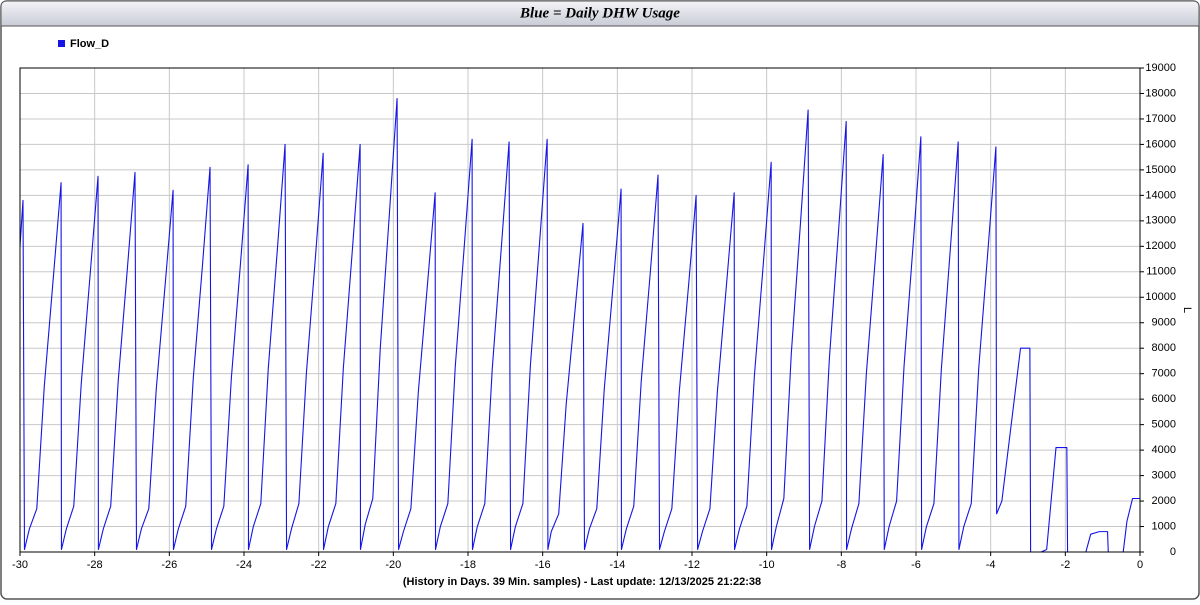 The width and height of the screenshot is (1200, 605). What do you see at coordinates (1164, 323) in the screenshot?
I see `y-tick-label: 9000` at bounding box center [1164, 323].